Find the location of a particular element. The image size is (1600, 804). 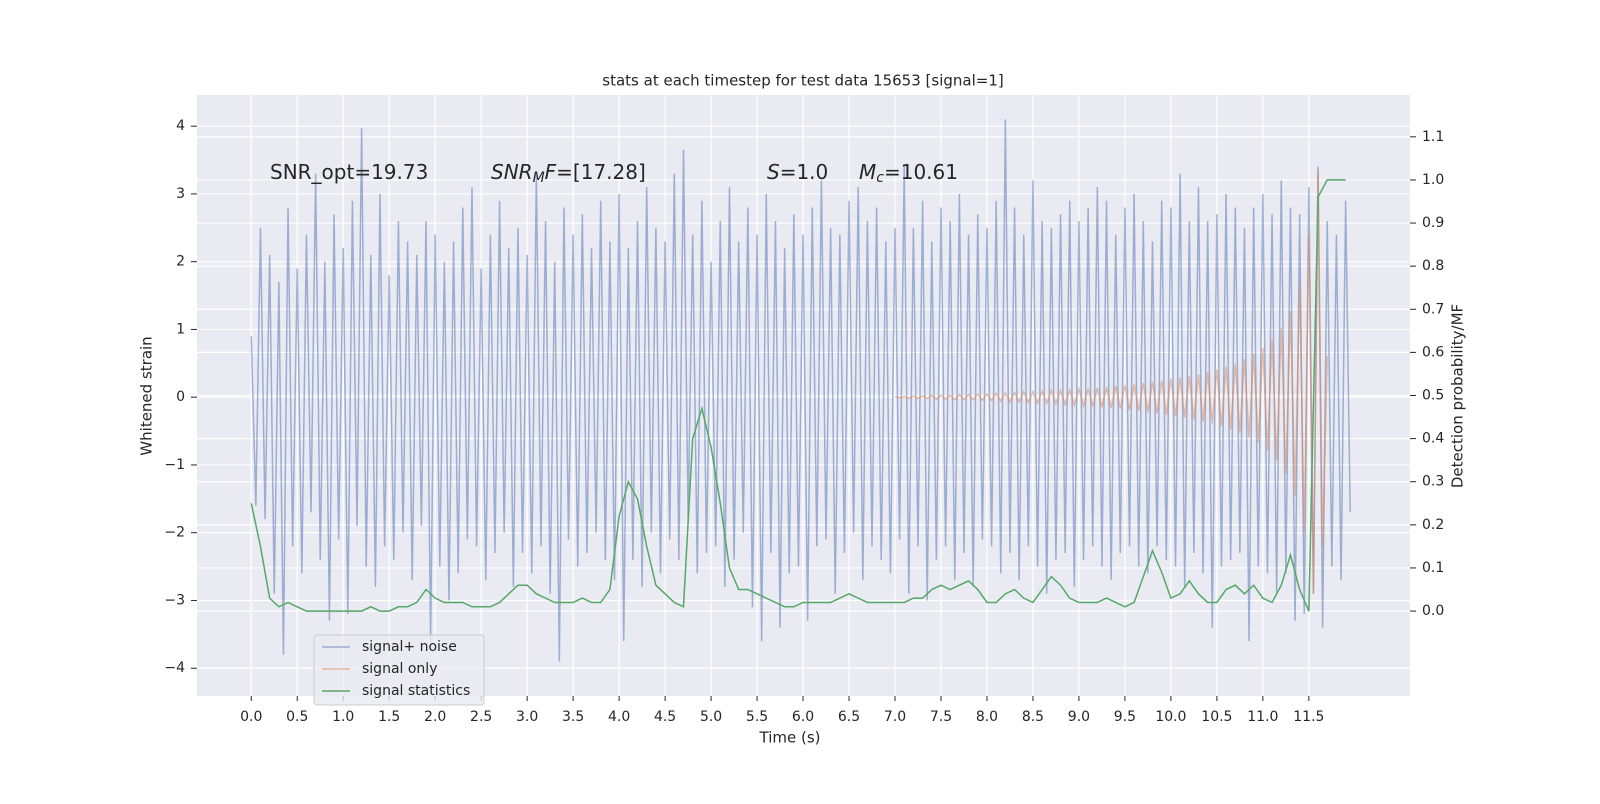

y2-axis-label: Detection probability/MF is located at coordinates (1458, 396).